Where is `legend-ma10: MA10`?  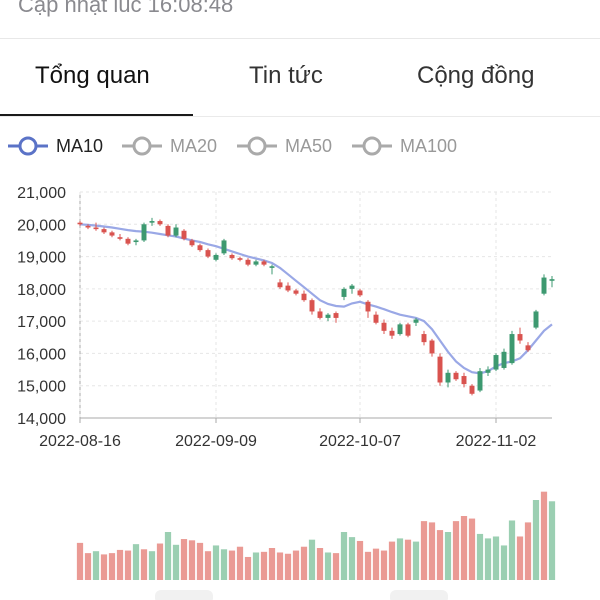
legend-ma10: MA10 is located at coordinates (55, 146).